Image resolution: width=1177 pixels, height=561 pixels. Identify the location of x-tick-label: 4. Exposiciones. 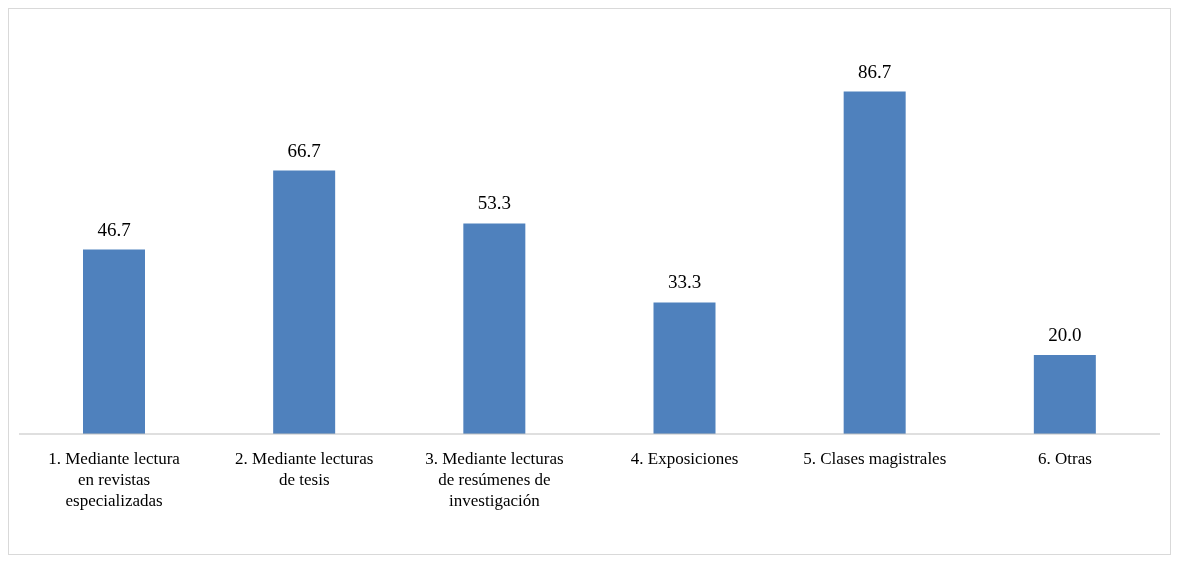
(684, 458).